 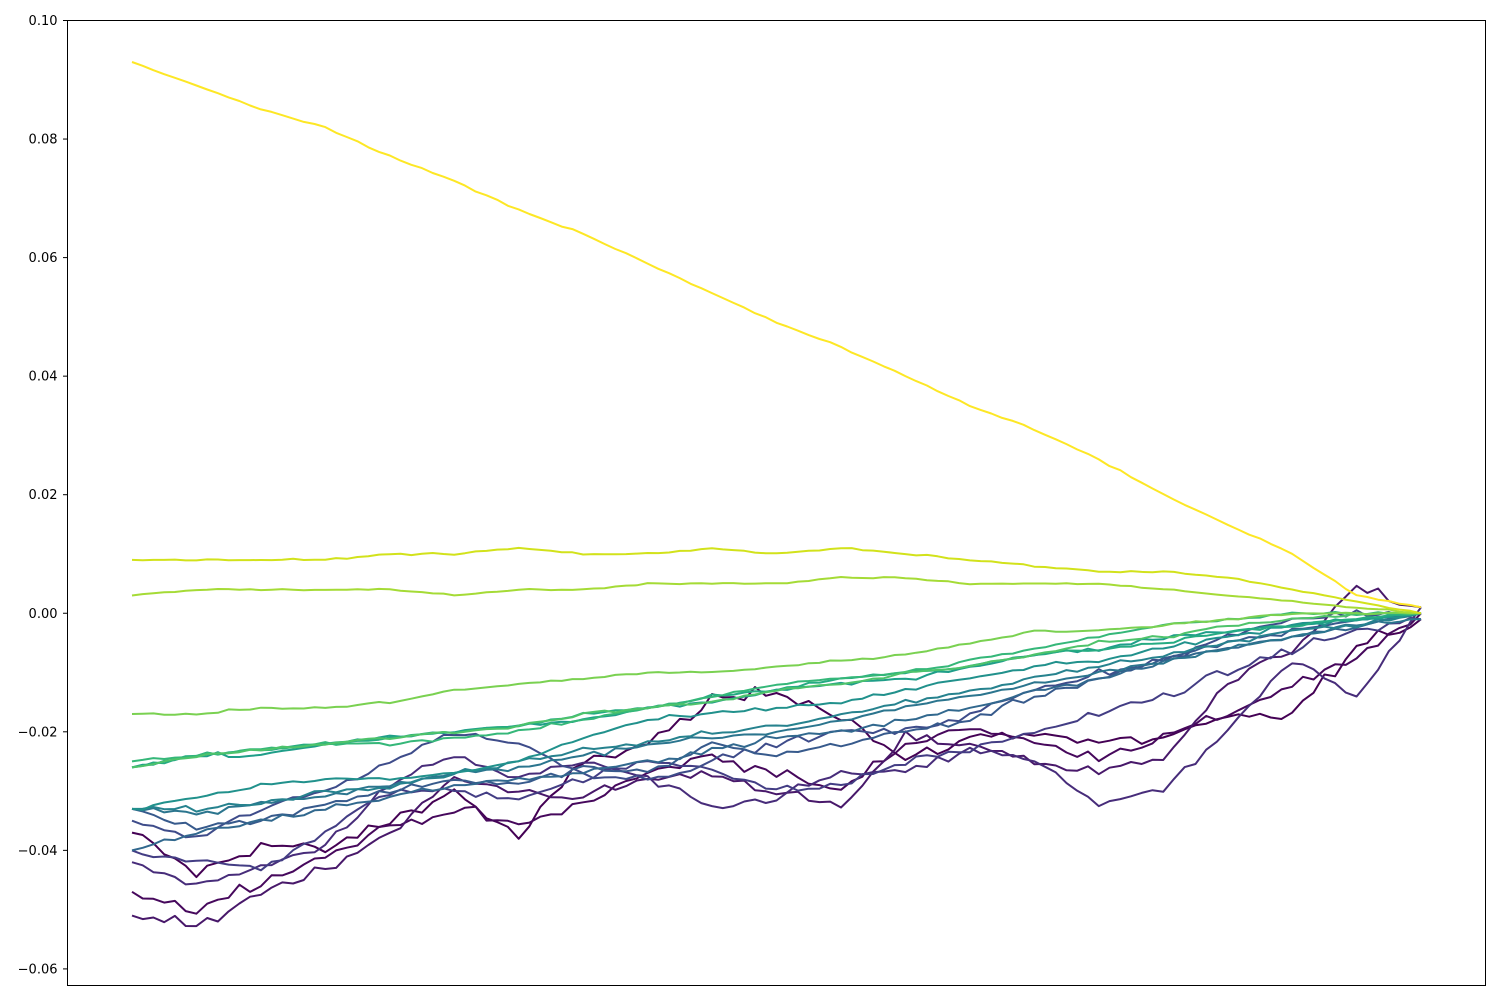 I want to click on y-tick-label: −0.06, so click(x=38, y=969).